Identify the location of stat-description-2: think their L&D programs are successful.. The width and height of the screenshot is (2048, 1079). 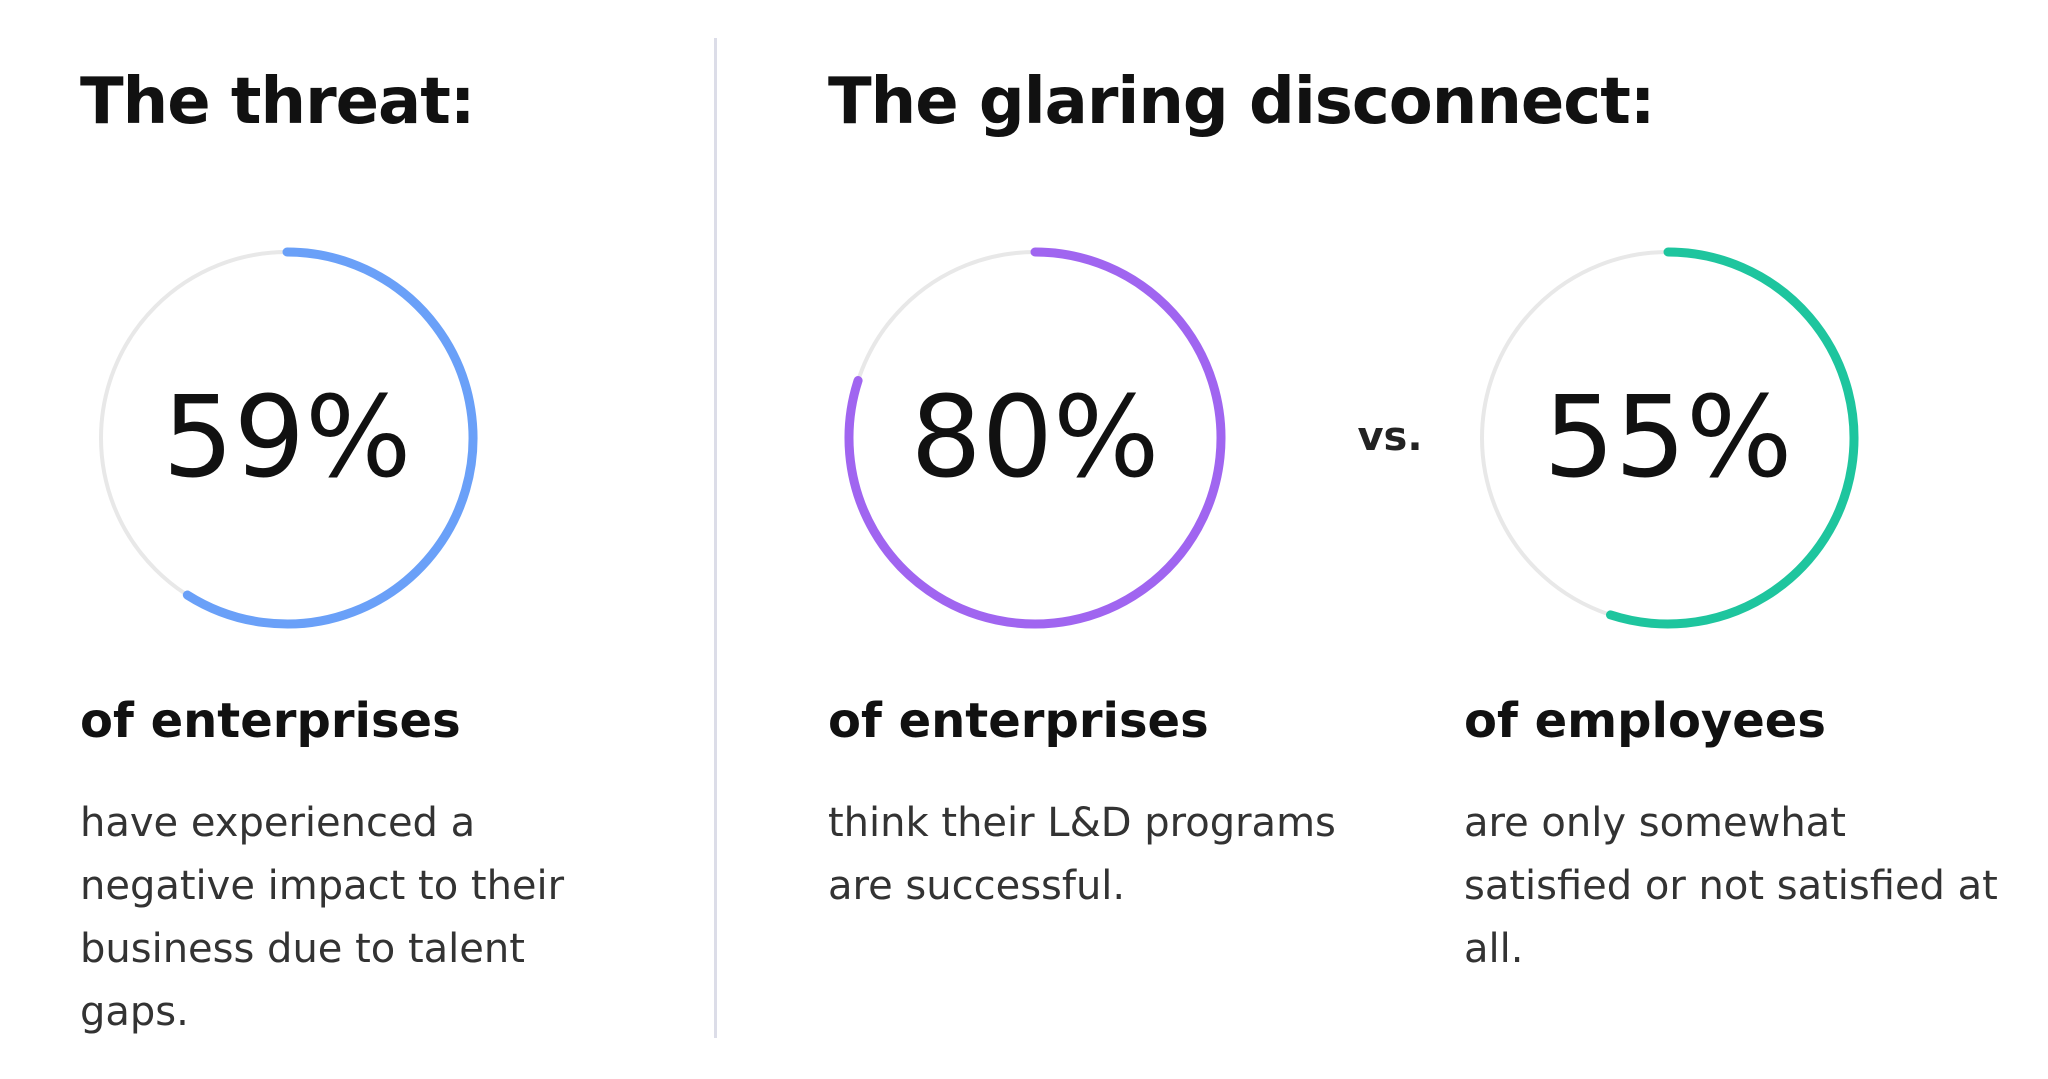
(1082, 854).